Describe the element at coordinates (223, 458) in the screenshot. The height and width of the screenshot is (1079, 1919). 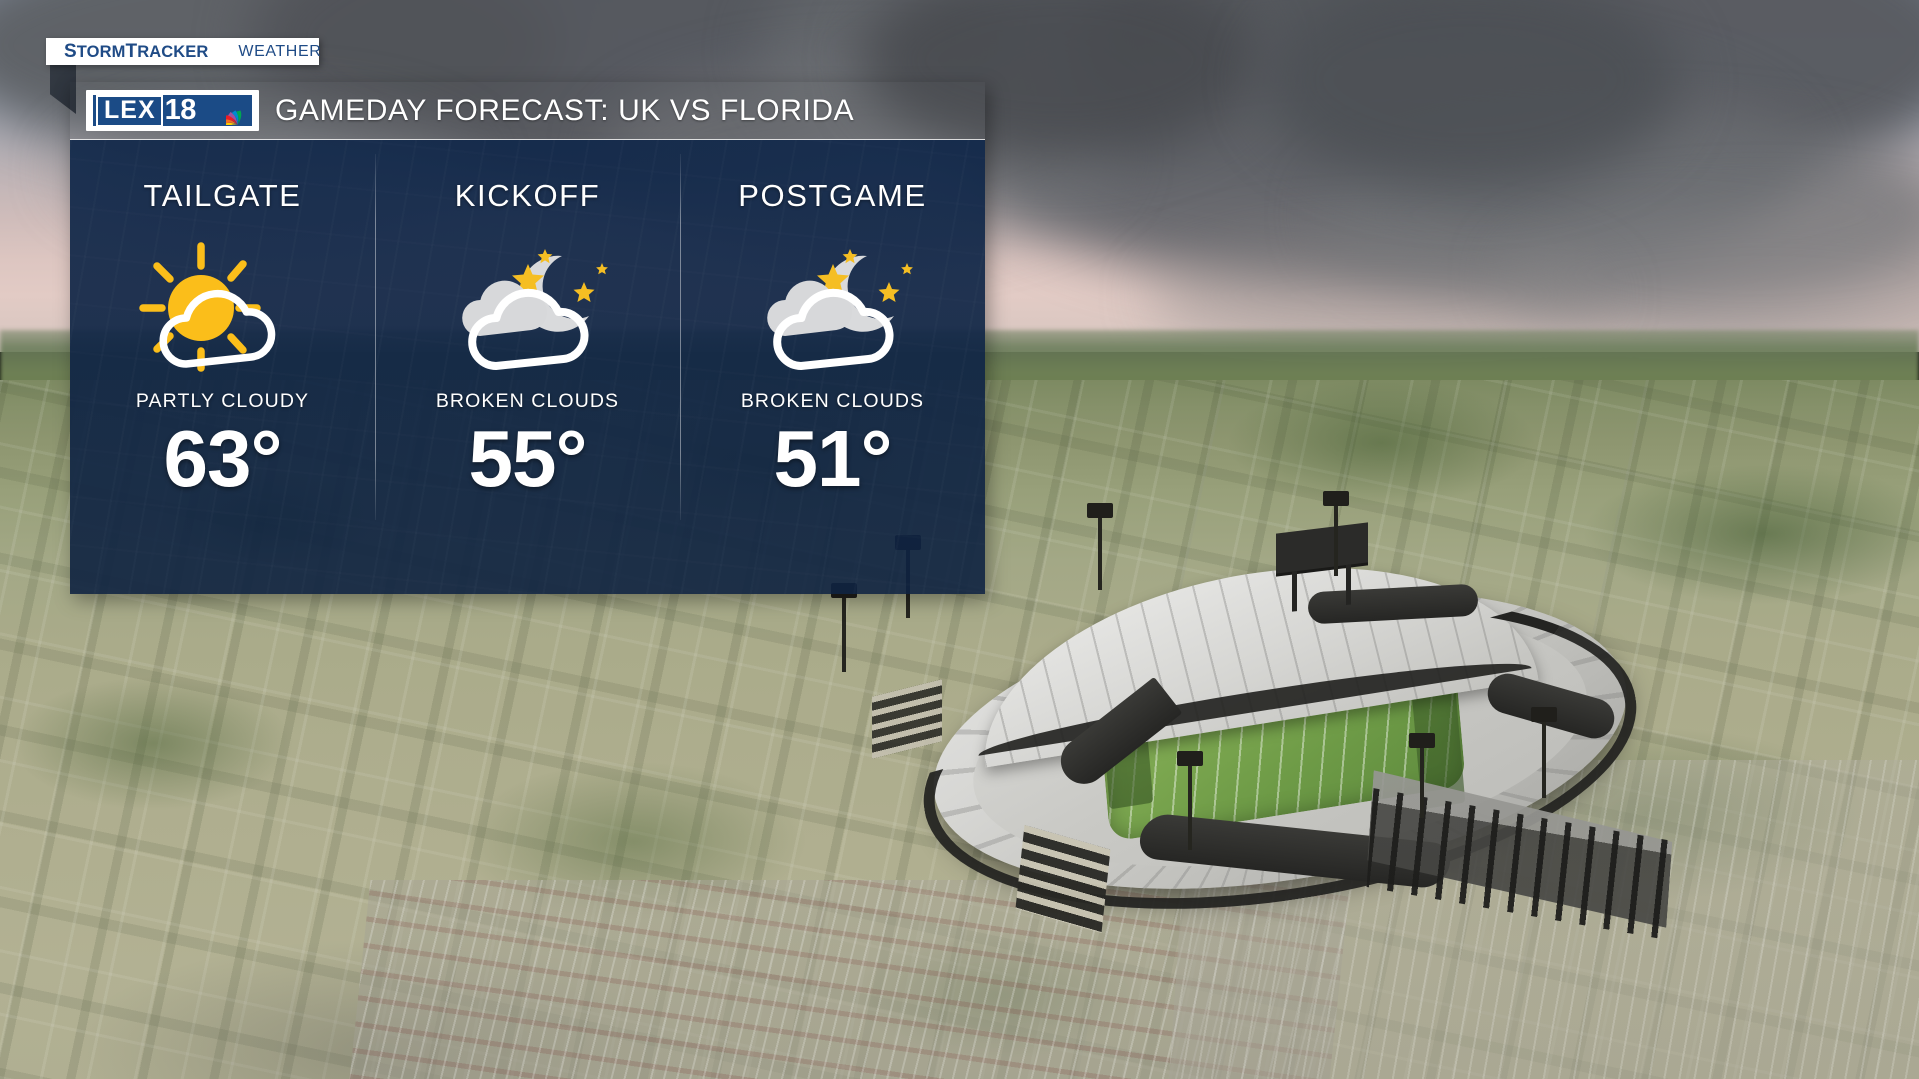
I see `forecast-temperature: 63°` at that location.